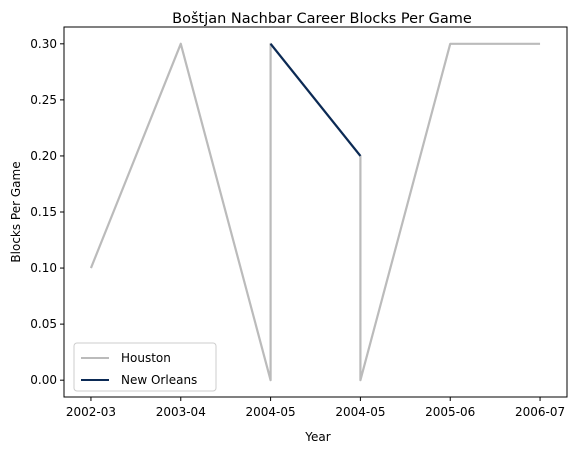  What do you see at coordinates (16, 211) in the screenshot?
I see `y-axis-label: Blocks Per Game` at bounding box center [16, 211].